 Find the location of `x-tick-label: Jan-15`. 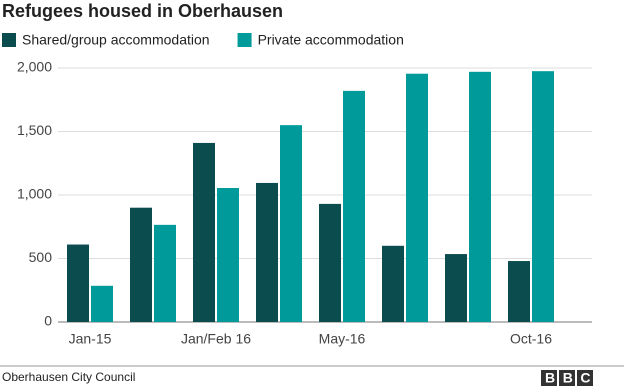

x-tick-label: Jan-15 is located at coordinates (90, 339).